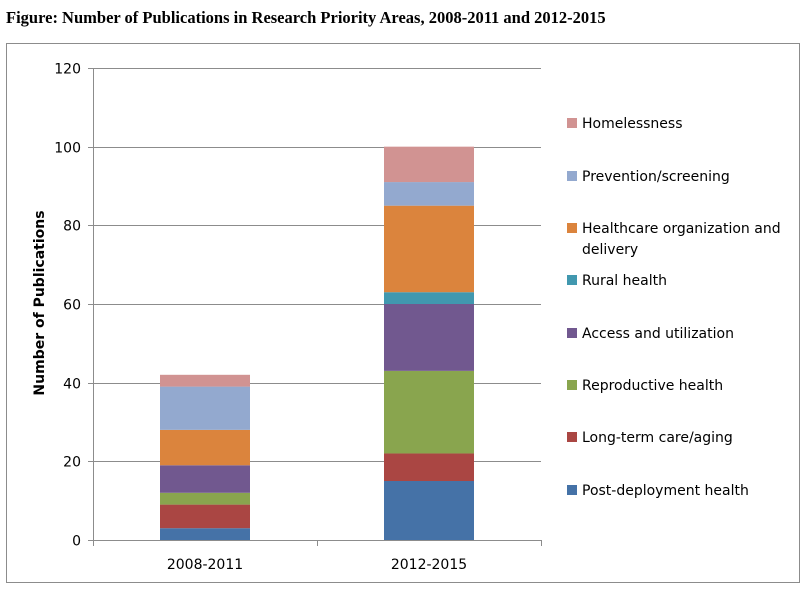  What do you see at coordinates (72, 385) in the screenshot?
I see `y-tick-label: 40` at bounding box center [72, 385].